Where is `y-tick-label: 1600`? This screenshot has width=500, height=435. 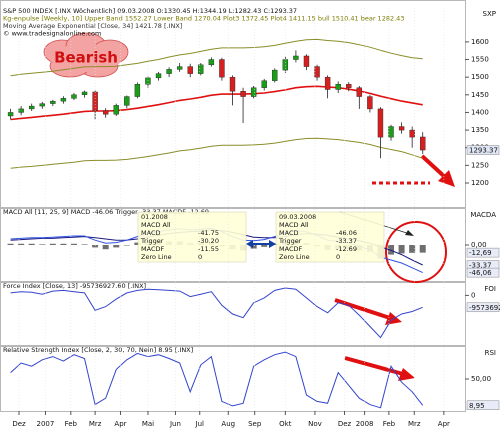 y-tick-label: 1600 is located at coordinates (480, 42).